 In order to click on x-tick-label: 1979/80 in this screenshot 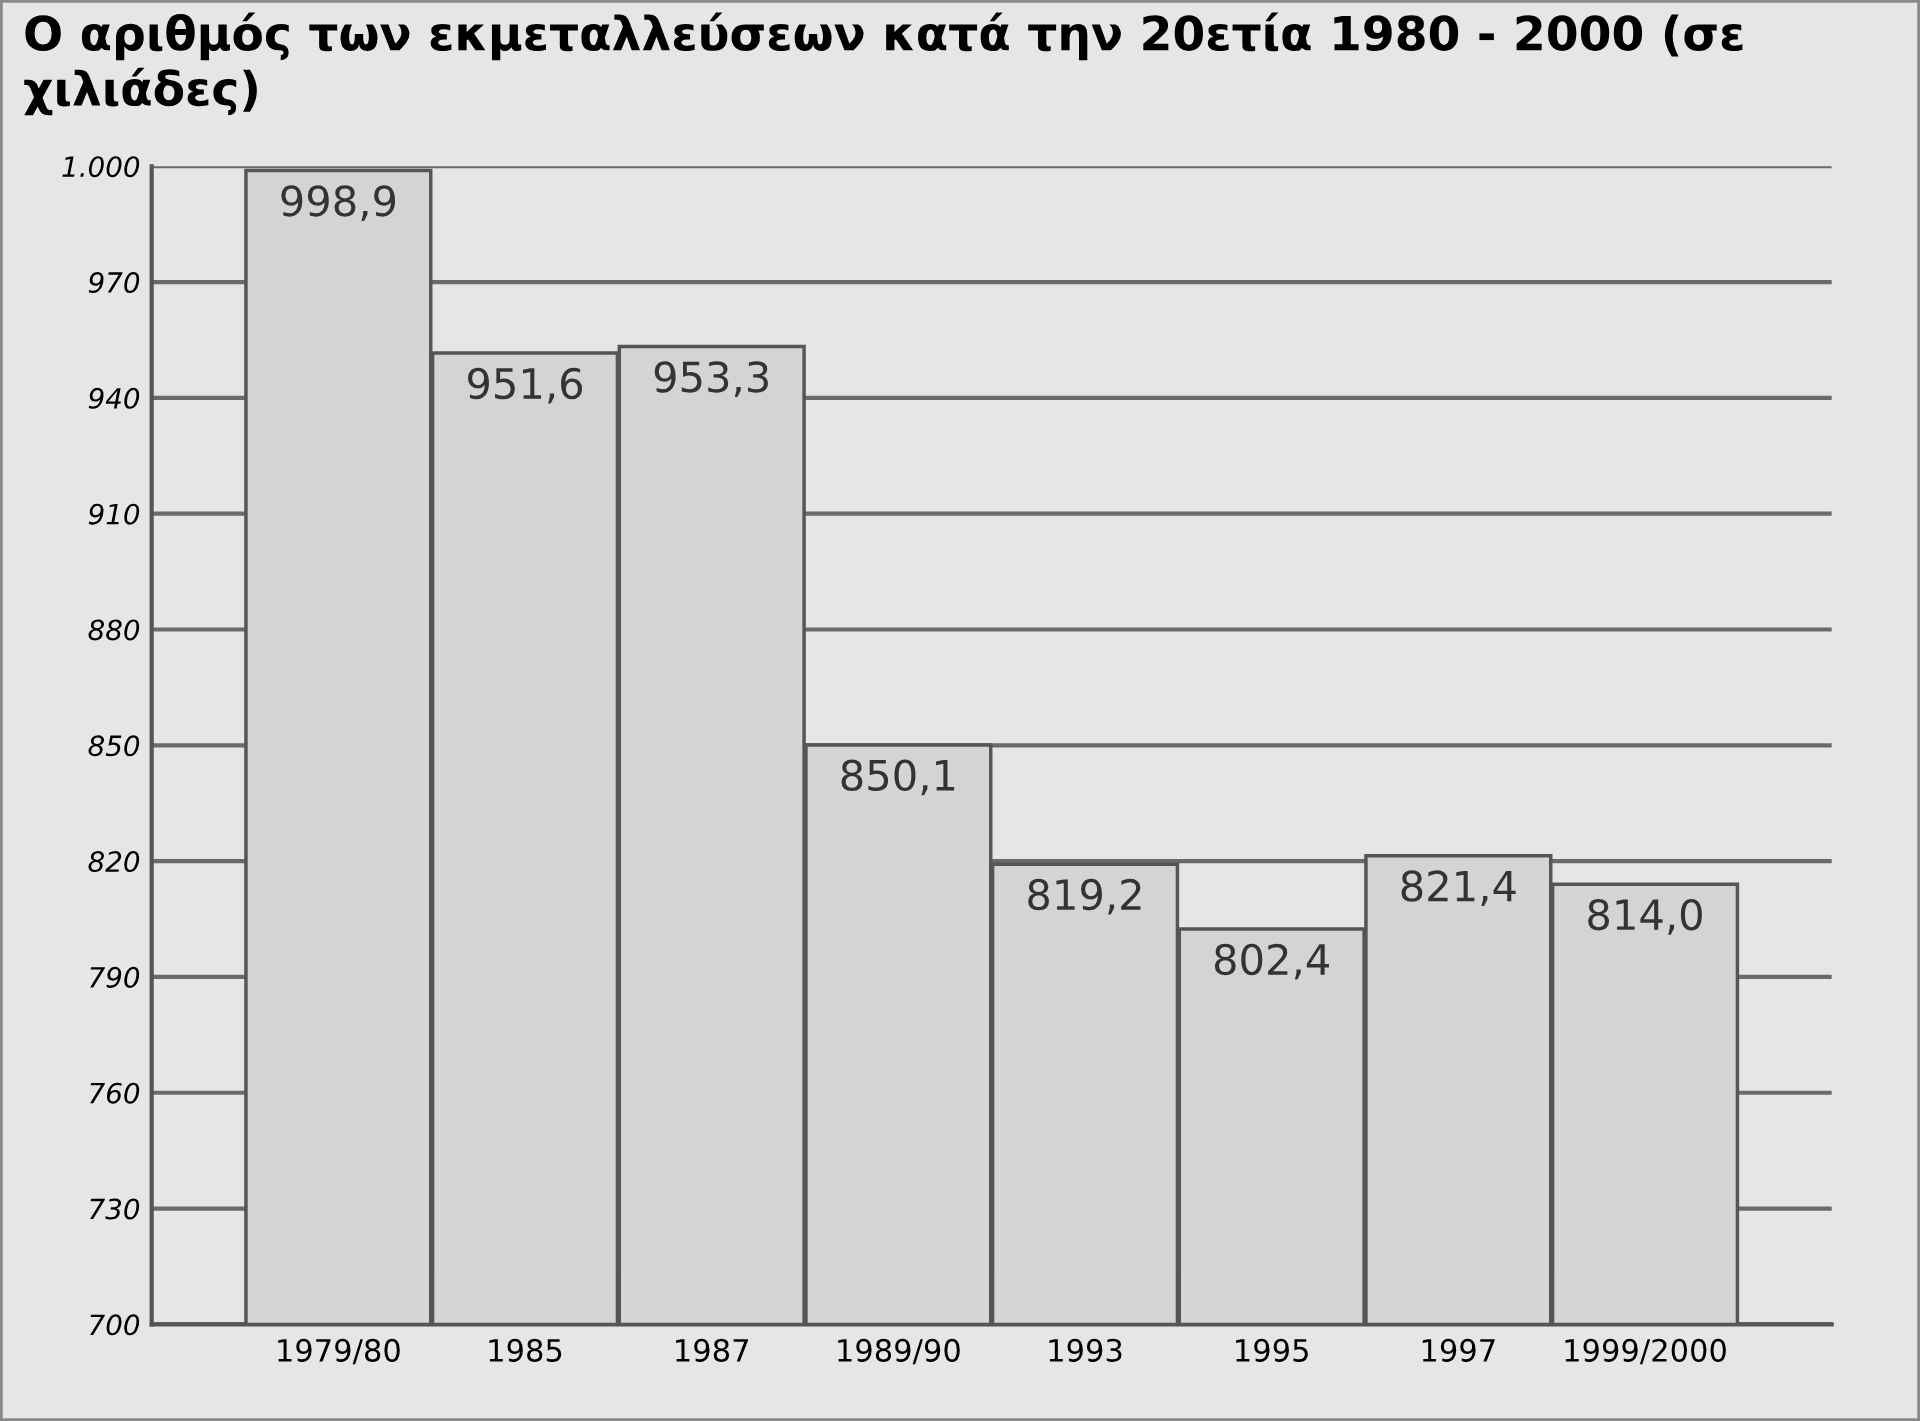, I will do `click(339, 1351)`.